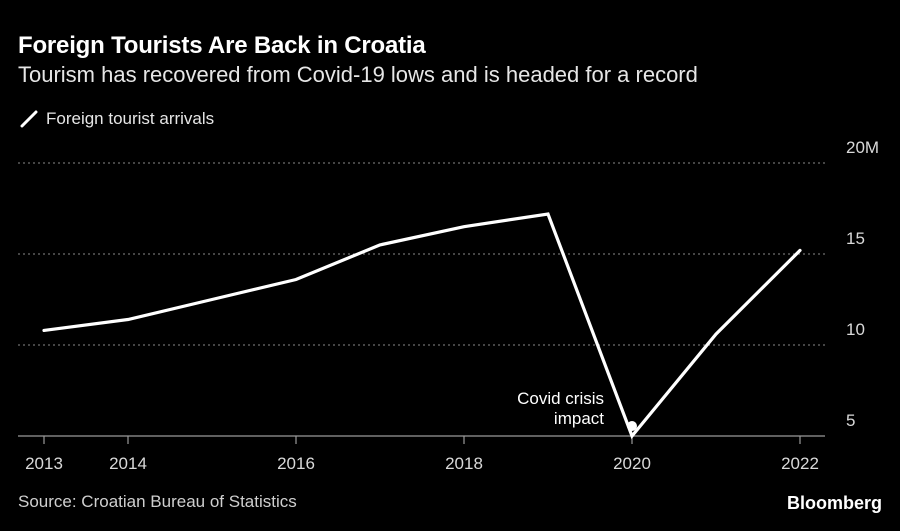  I want to click on legend-label: Foreign tourist arrivals, so click(130, 118).